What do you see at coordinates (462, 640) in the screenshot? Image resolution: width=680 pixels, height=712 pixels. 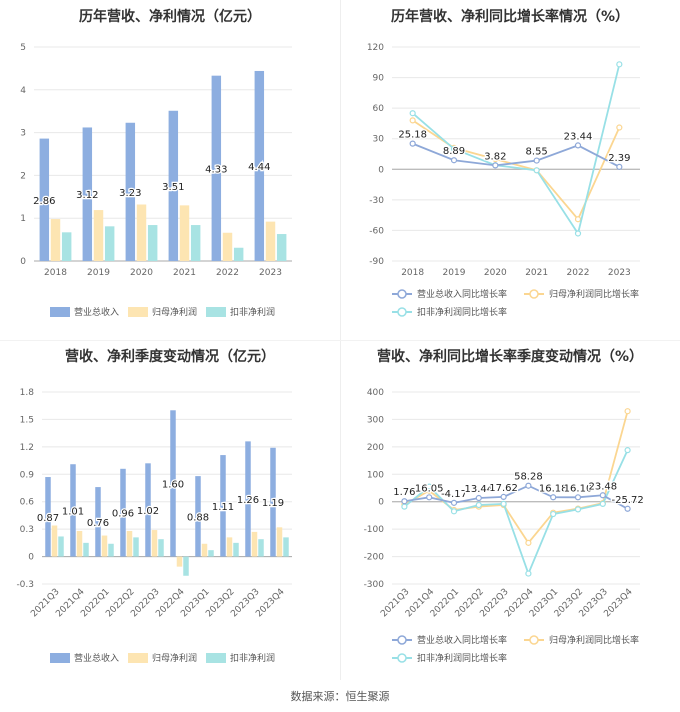 I see `legend-label: 营业总收入同比增长率` at bounding box center [462, 640].